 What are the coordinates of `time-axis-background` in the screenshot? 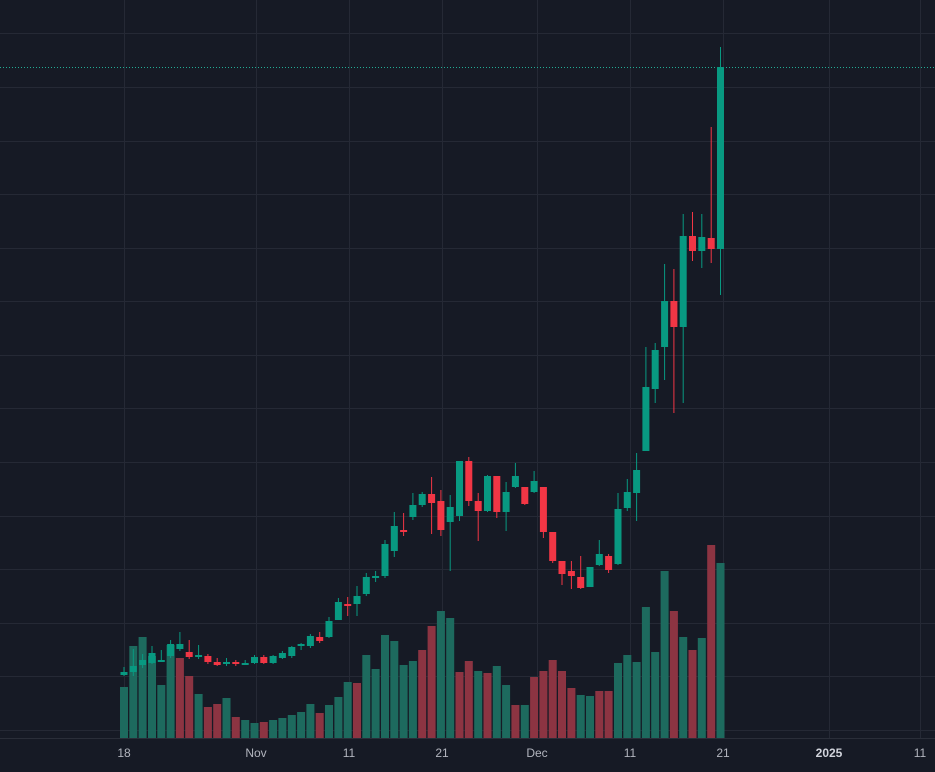 It's located at (467, 755).